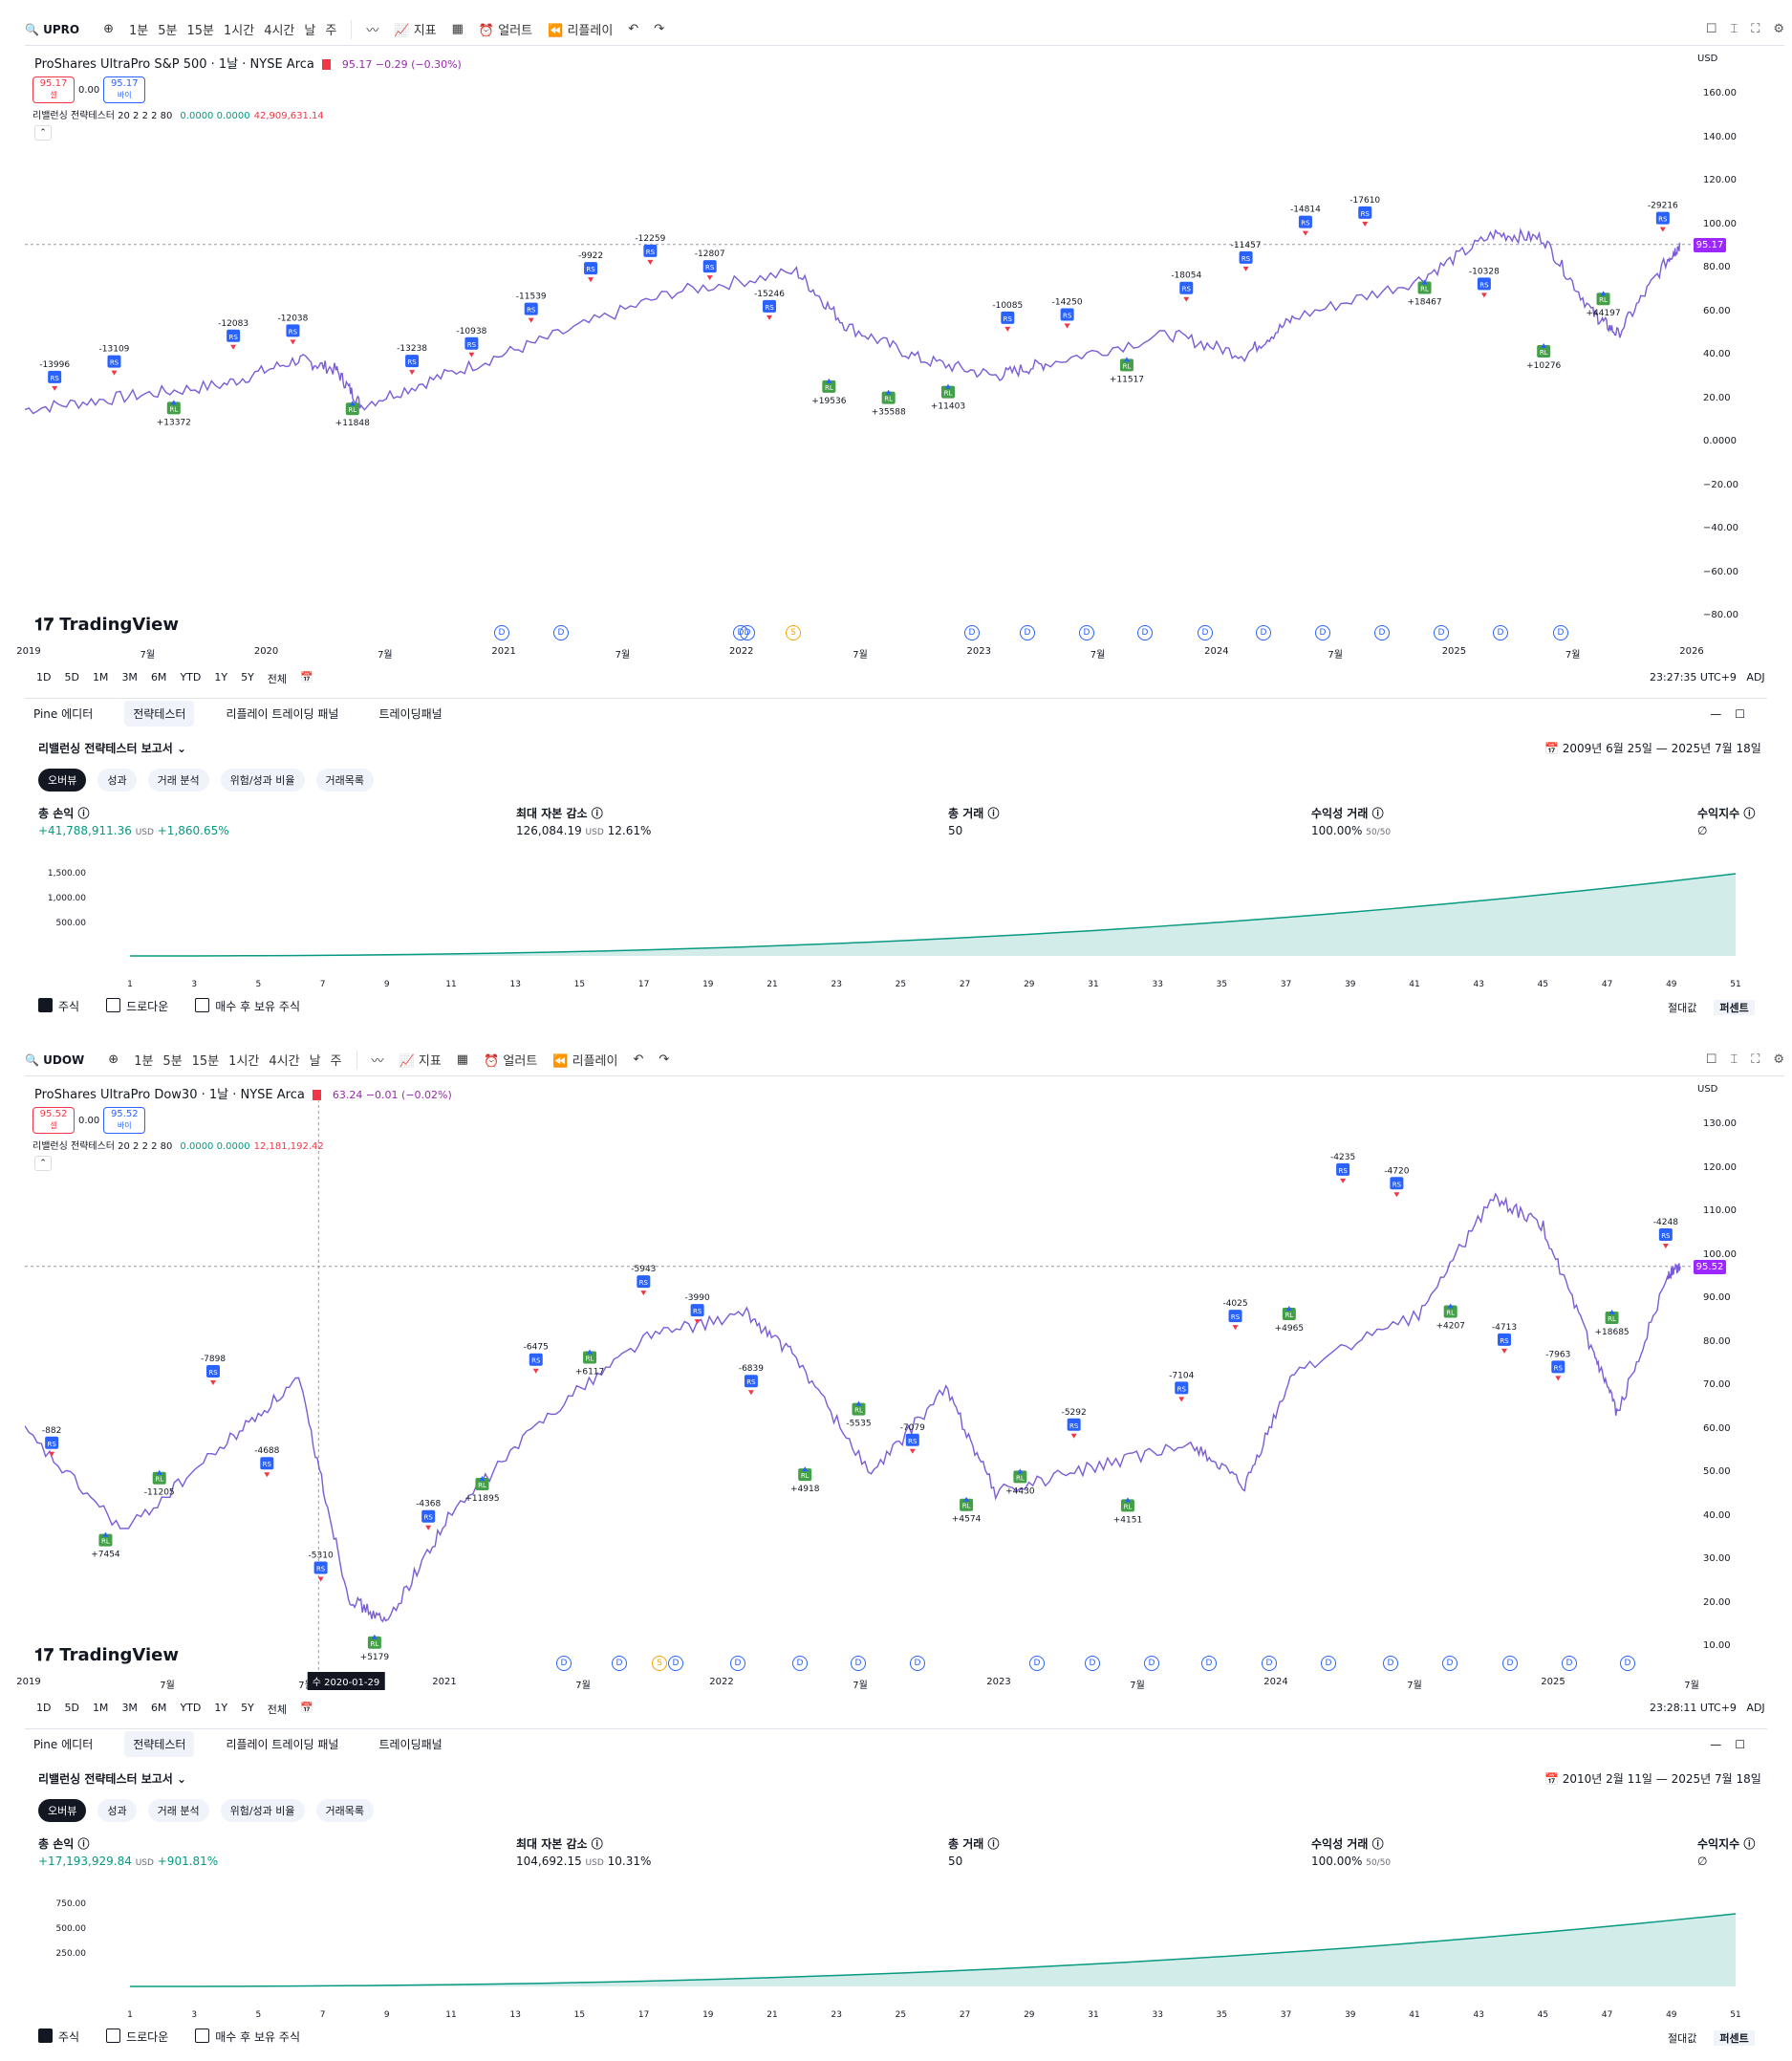 Image resolution: width=1792 pixels, height=2061 pixels. Describe the element at coordinates (1755, 1059) in the screenshot. I see `fullscreen-icon: ⛶` at that location.